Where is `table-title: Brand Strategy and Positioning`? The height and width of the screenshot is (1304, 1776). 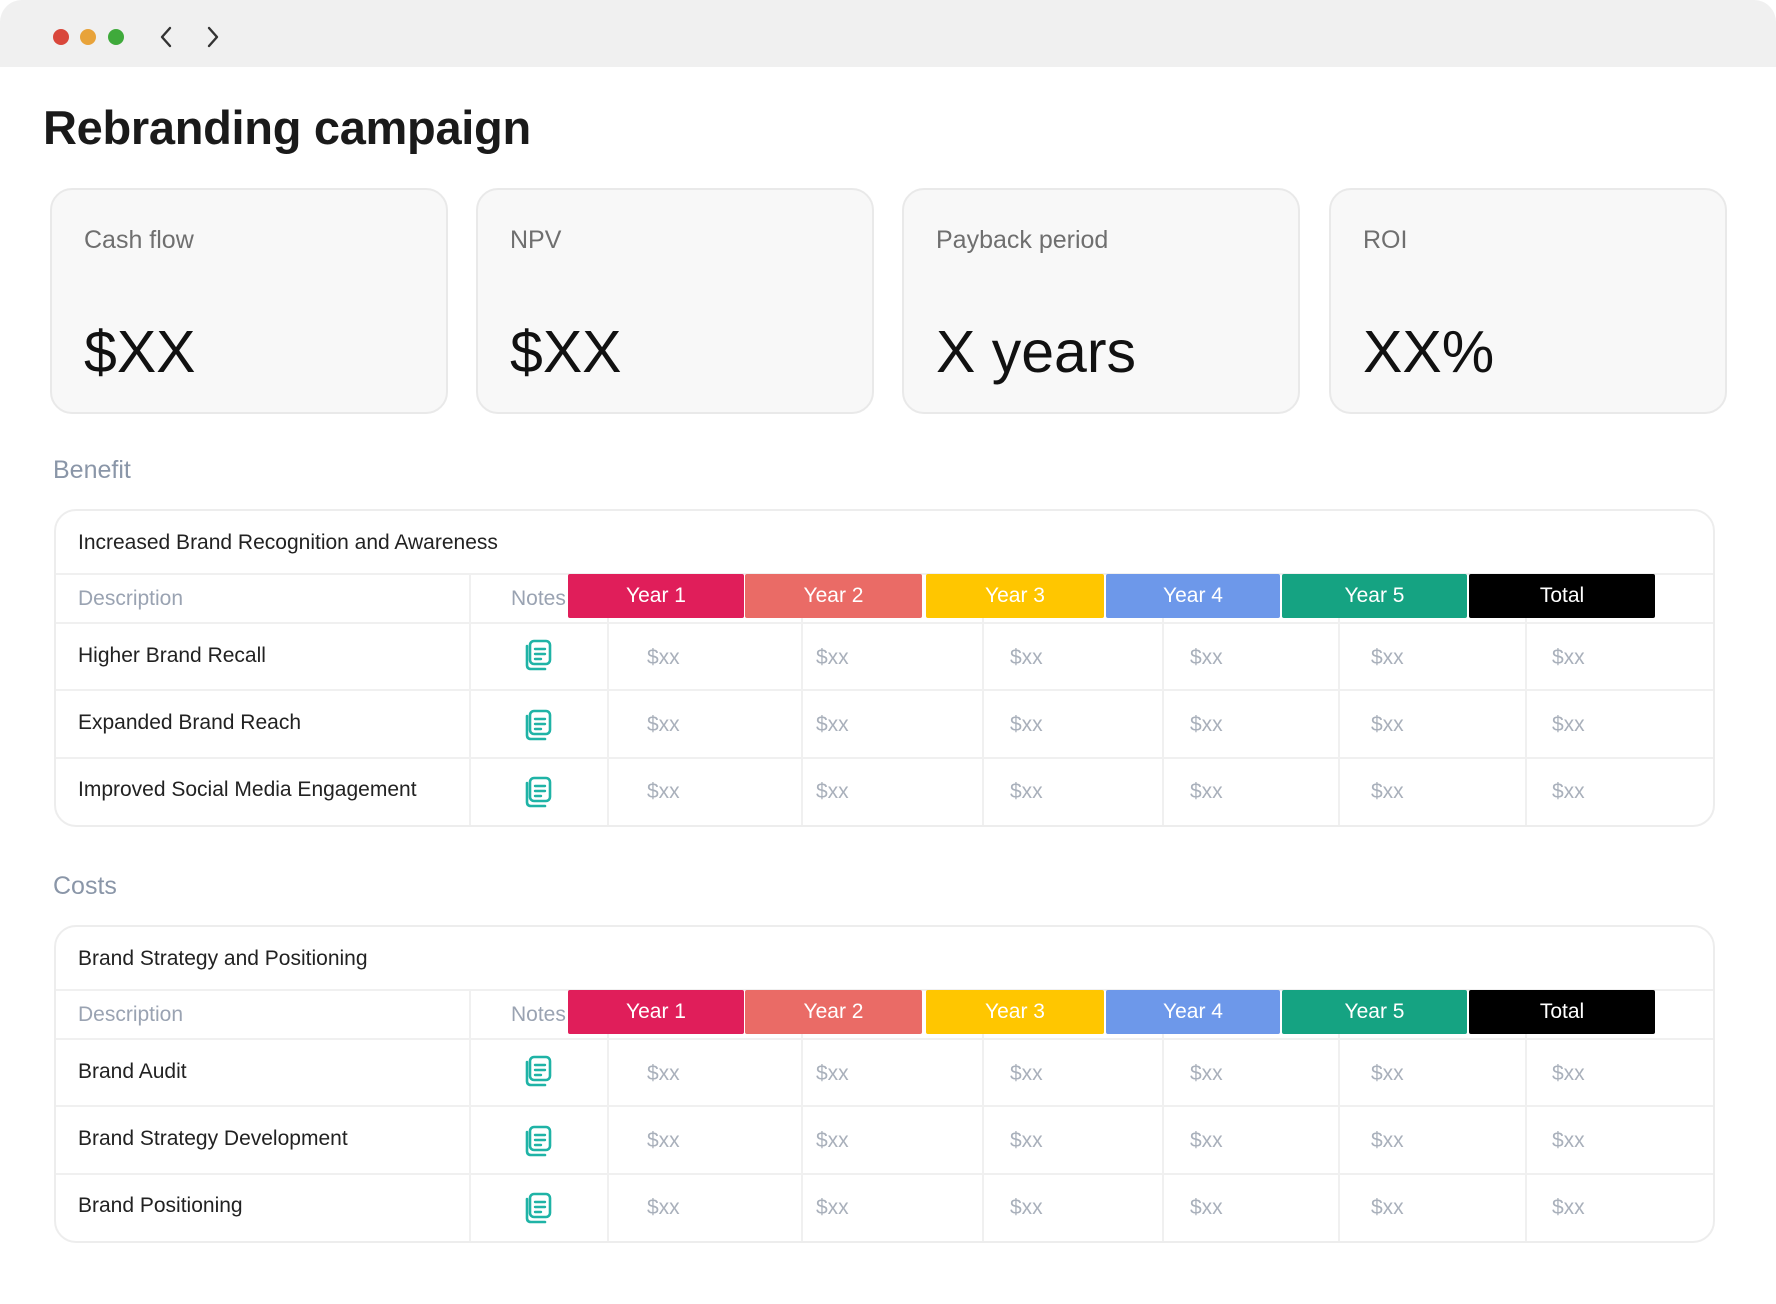 table-title: Brand Strategy and Positioning is located at coordinates (223, 958).